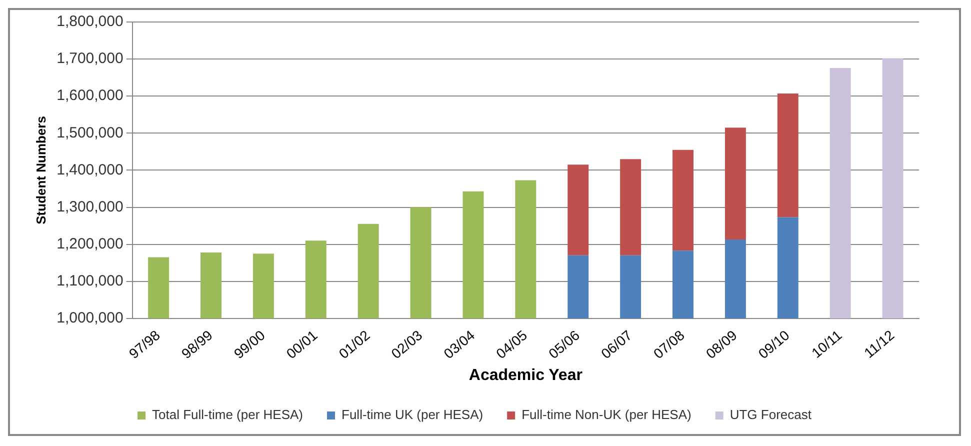 The image size is (971, 446). What do you see at coordinates (90, 169) in the screenshot?
I see `y-tick-label: 1,400,000` at bounding box center [90, 169].